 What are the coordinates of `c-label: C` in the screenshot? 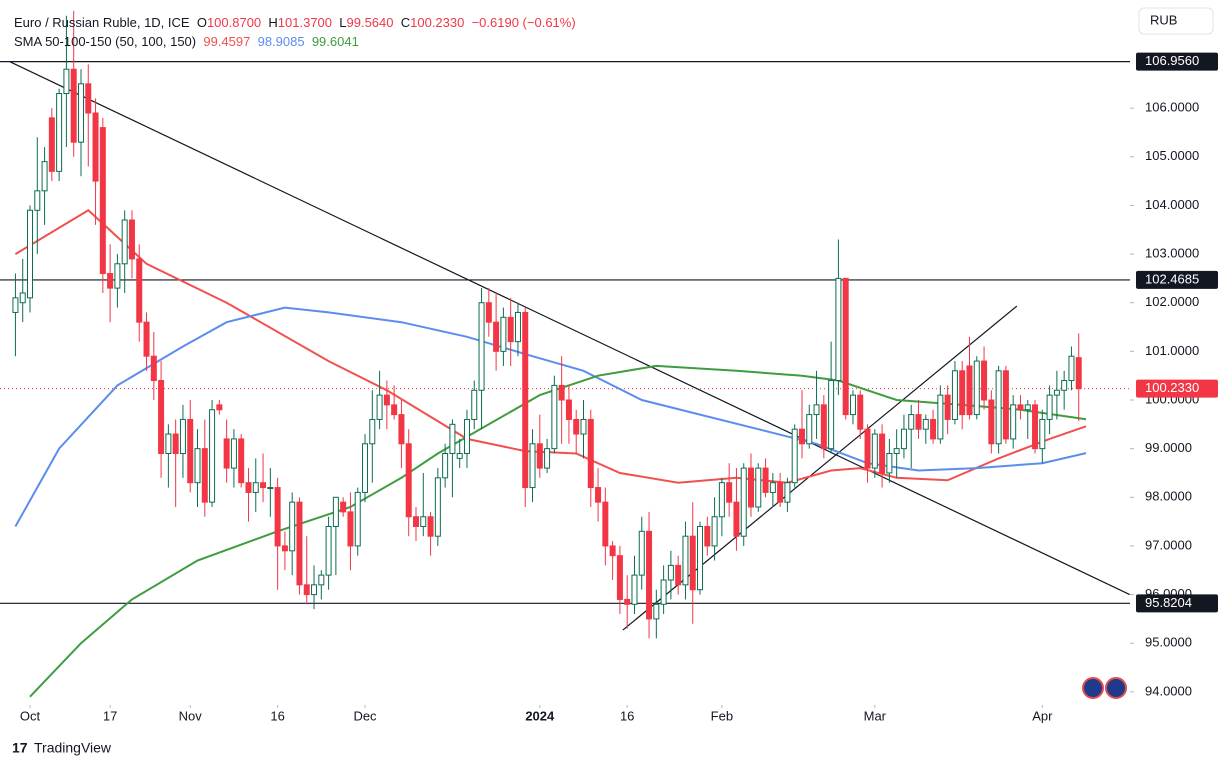 It's located at (405, 22).